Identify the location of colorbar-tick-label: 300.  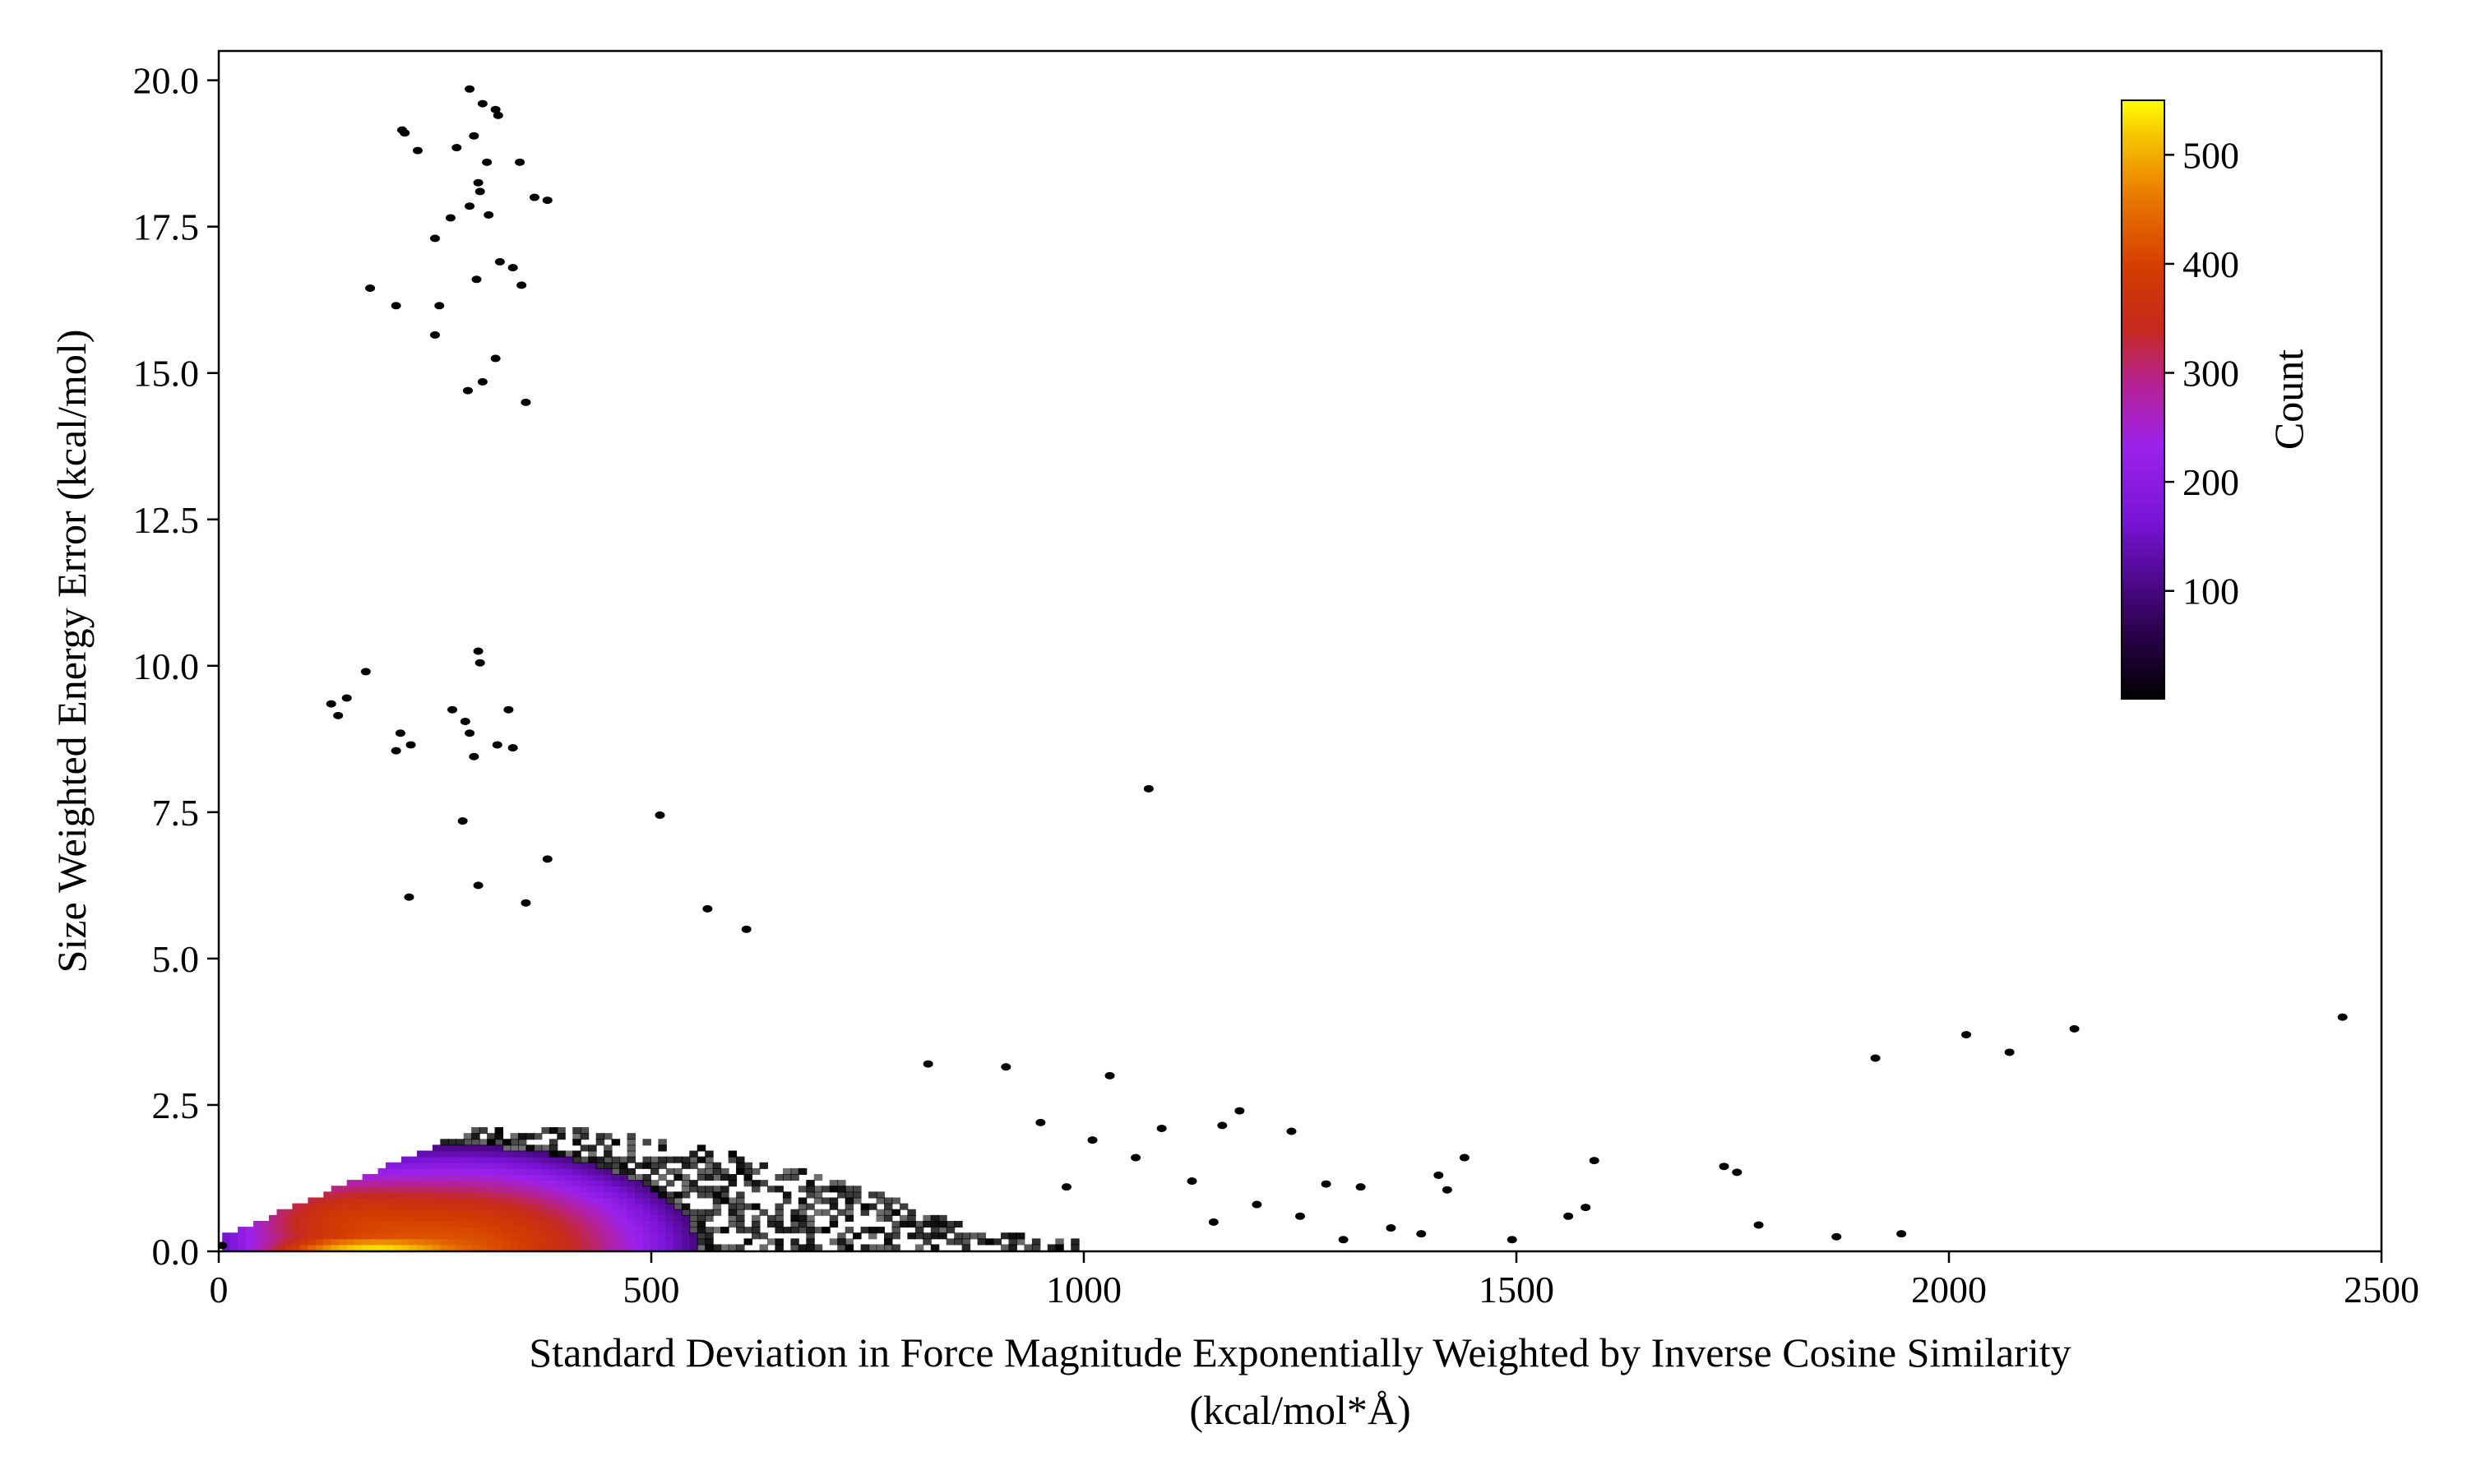
(2210, 374).